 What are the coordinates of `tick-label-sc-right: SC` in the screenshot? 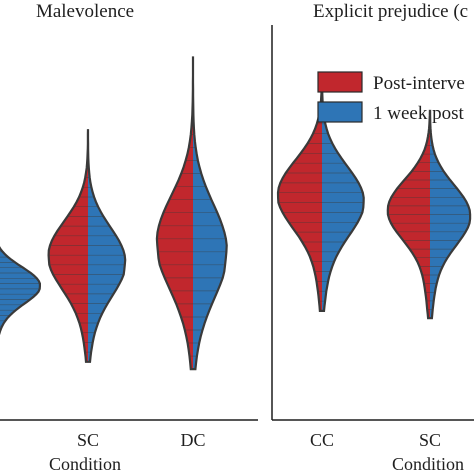 It's located at (430, 440).